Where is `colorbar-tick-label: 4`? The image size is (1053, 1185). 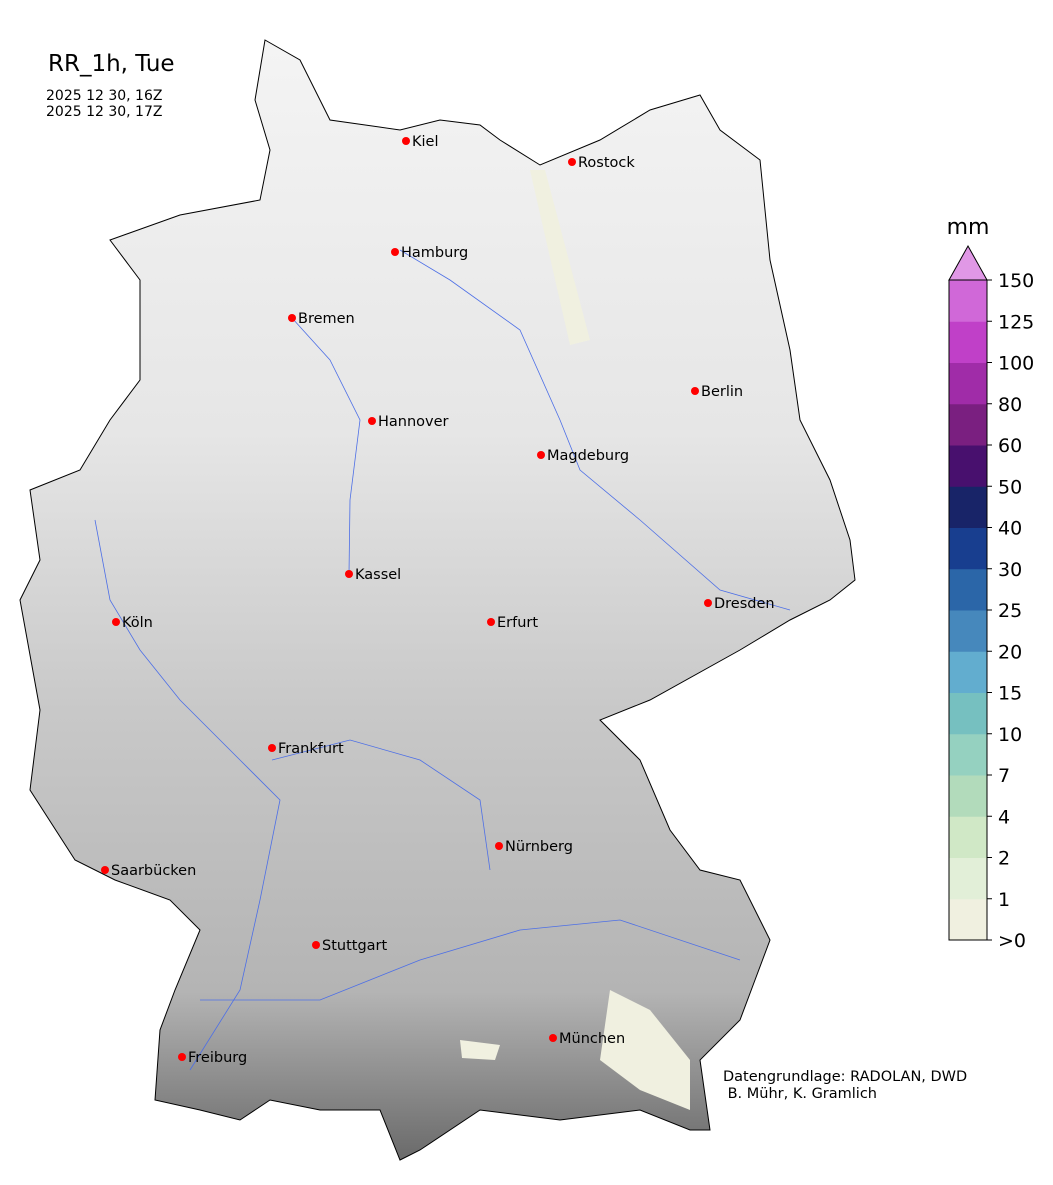
colorbar-tick-label: 4 is located at coordinates (1004, 817).